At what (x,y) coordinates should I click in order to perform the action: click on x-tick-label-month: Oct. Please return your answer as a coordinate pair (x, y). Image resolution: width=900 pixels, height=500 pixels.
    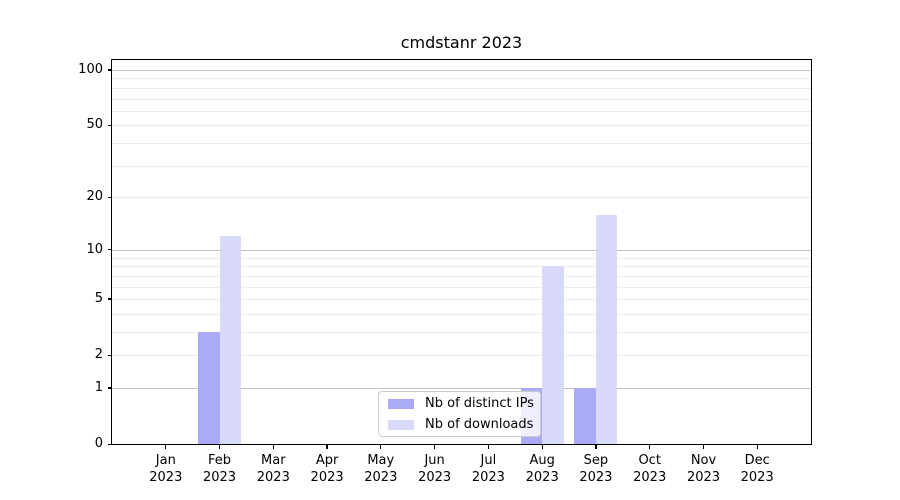
    Looking at the image, I should click on (649, 460).